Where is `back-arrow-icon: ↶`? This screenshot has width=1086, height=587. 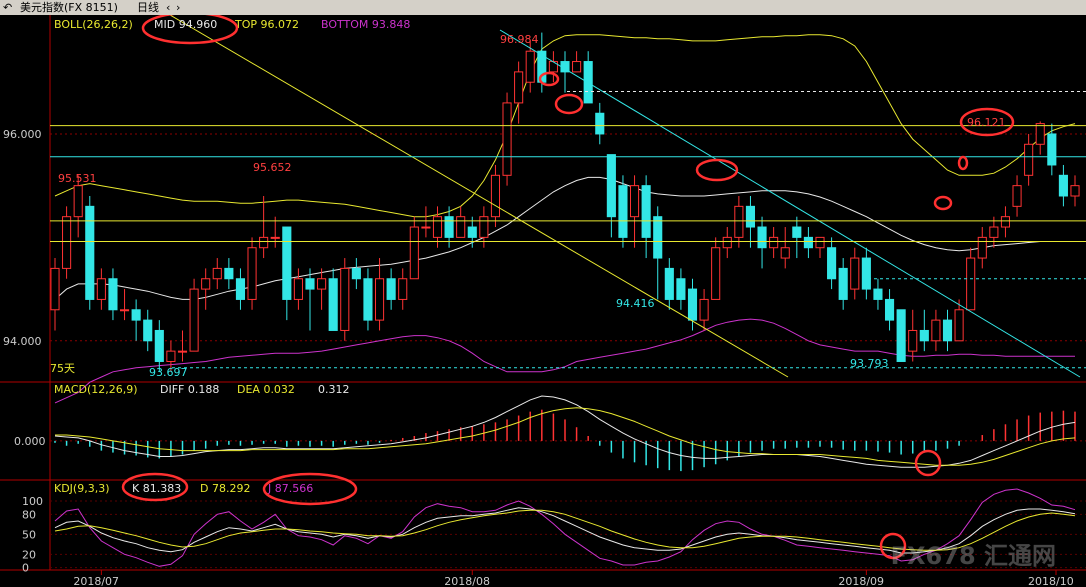
back-arrow-icon: ↶ is located at coordinates (8, 7).